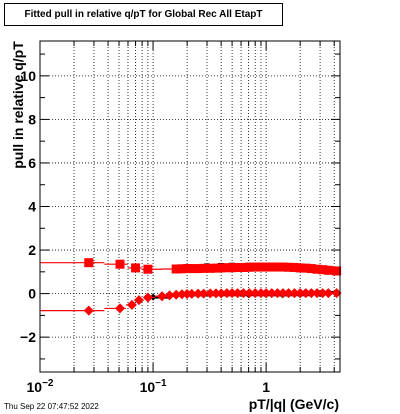  Describe the element at coordinates (32, 250) in the screenshot. I see `y-tick-label: 2` at that location.